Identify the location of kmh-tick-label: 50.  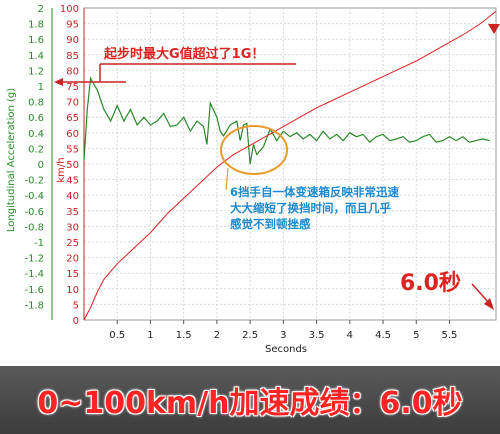
(72, 165).